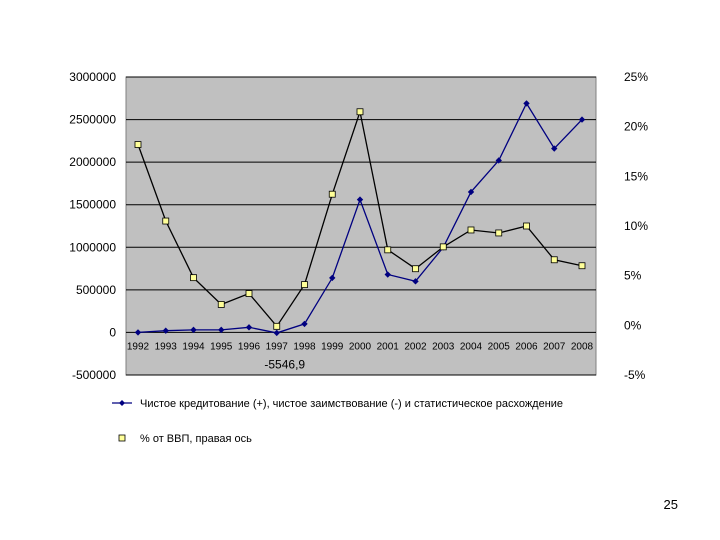 This screenshot has width=720, height=540. Describe the element at coordinates (92, 162) in the screenshot. I see `y-left-tick-label: 2000000` at that location.